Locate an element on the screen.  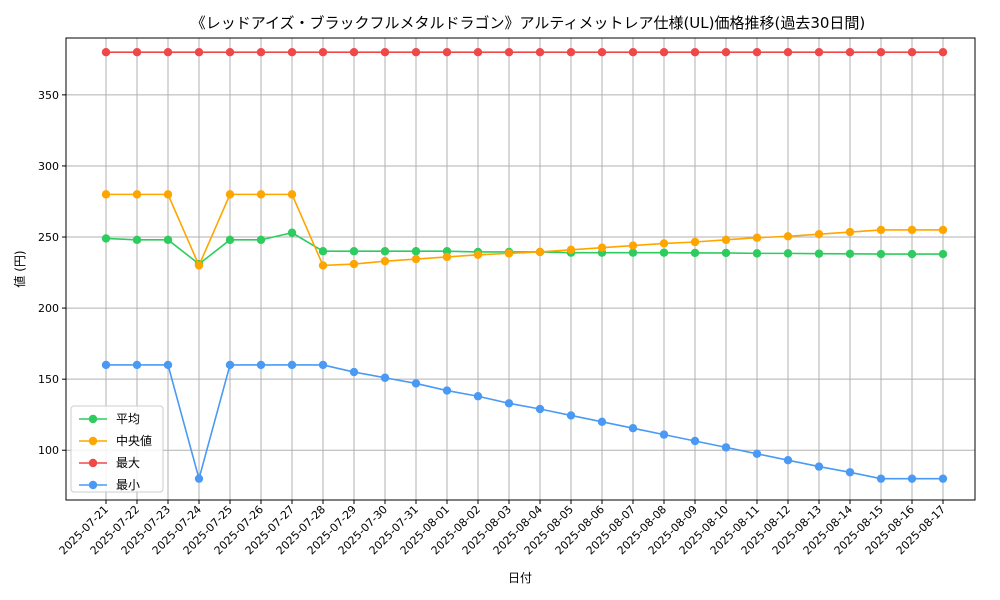
legend-item: 平均 is located at coordinates (109, 419).